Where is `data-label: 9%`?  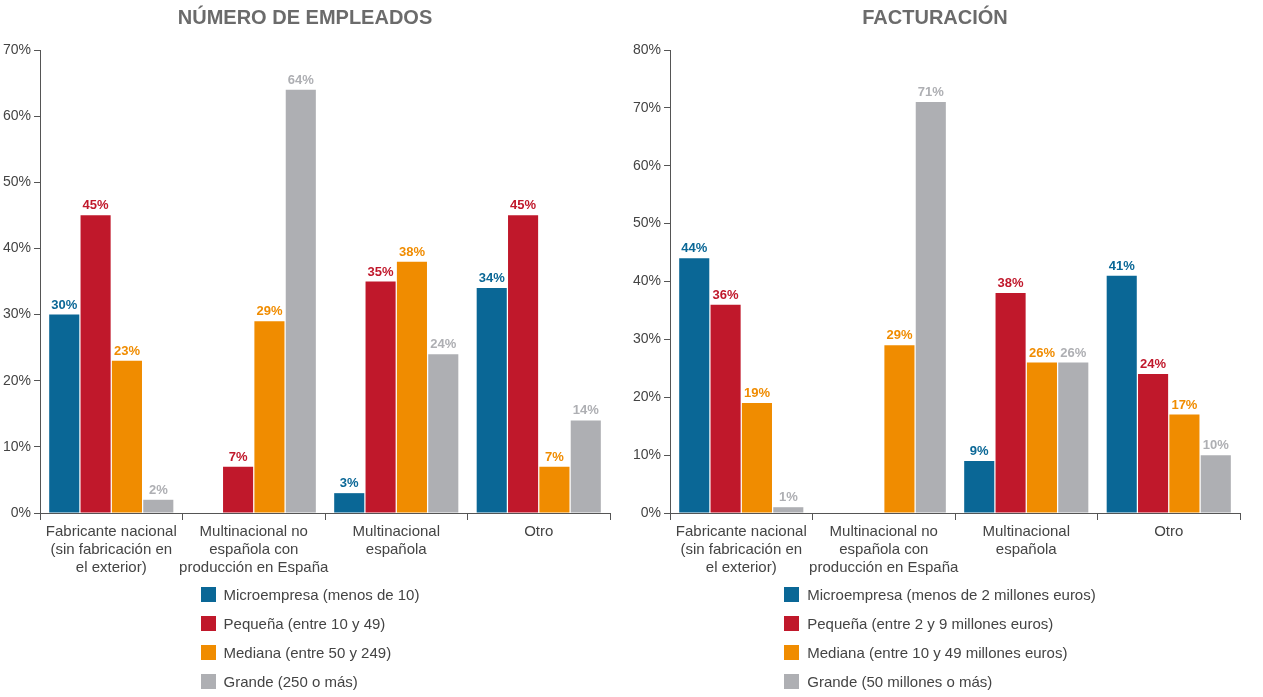
data-label: 9% is located at coordinates (979, 450).